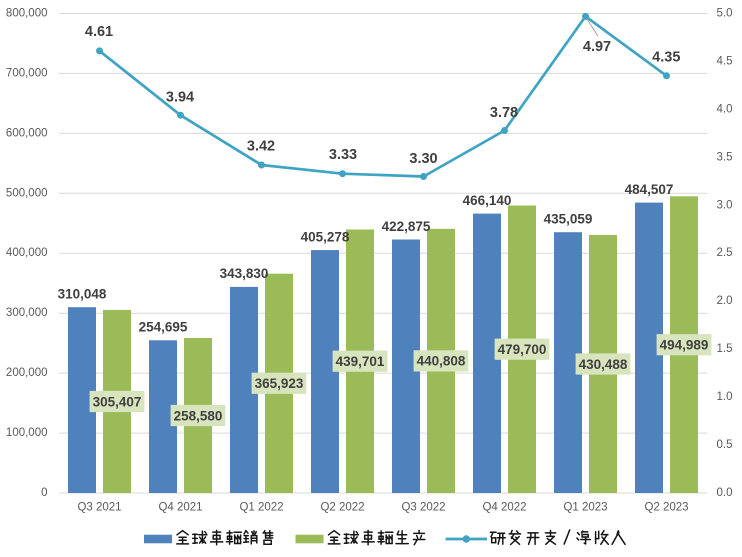  Describe the element at coordinates (725, 349) in the screenshot. I see `svg-text: 1.5` at that location.